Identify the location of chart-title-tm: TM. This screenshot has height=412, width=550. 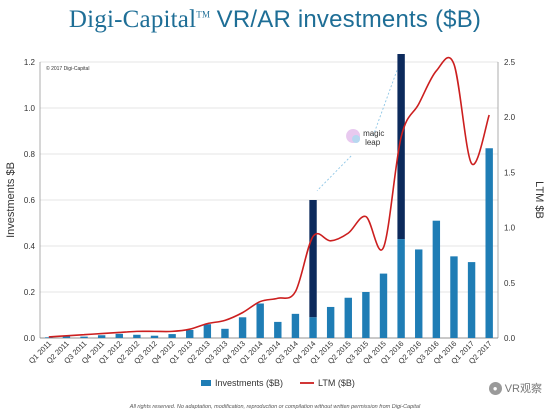
(203, 14).